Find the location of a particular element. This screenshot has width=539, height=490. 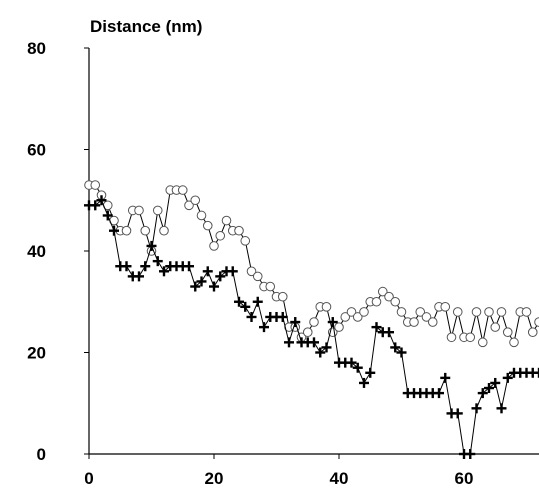

x-tick-label: 60 is located at coordinates (464, 478).